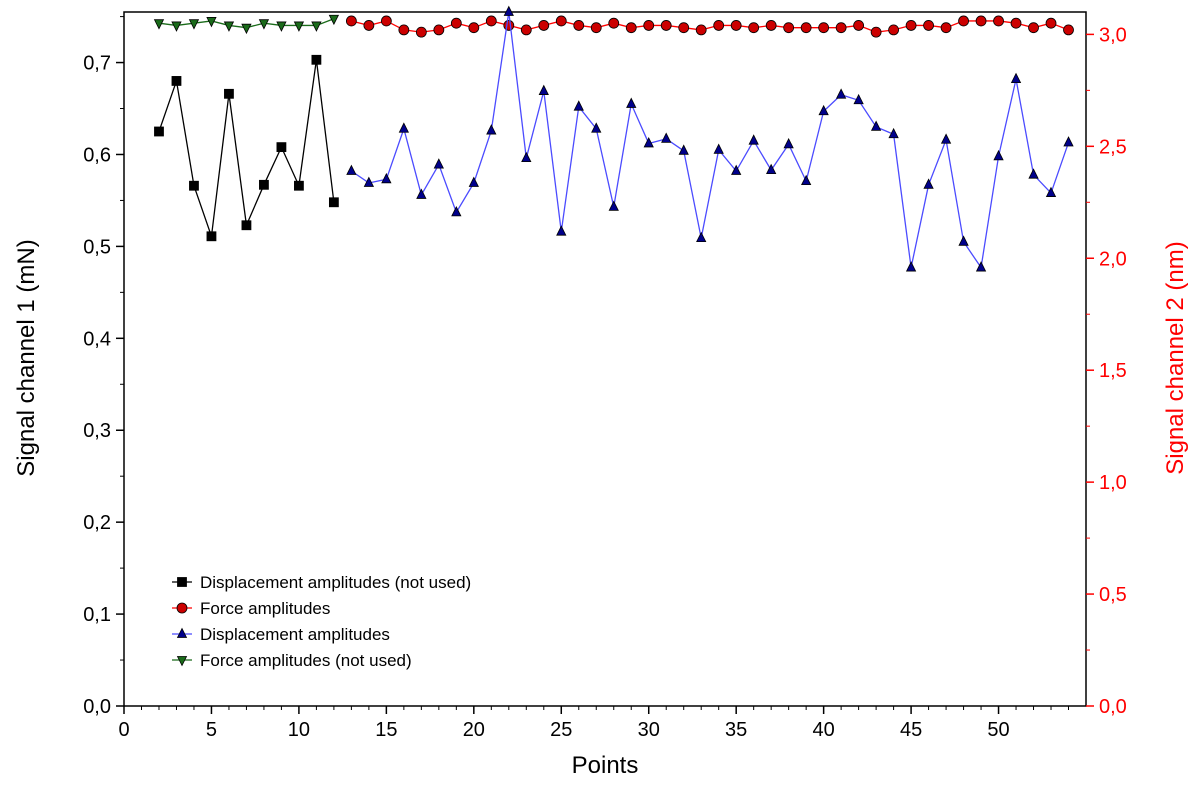 This screenshot has height=787, width=1200. Describe the element at coordinates (911, 730) in the screenshot. I see `x-tick-label: 45` at that location.